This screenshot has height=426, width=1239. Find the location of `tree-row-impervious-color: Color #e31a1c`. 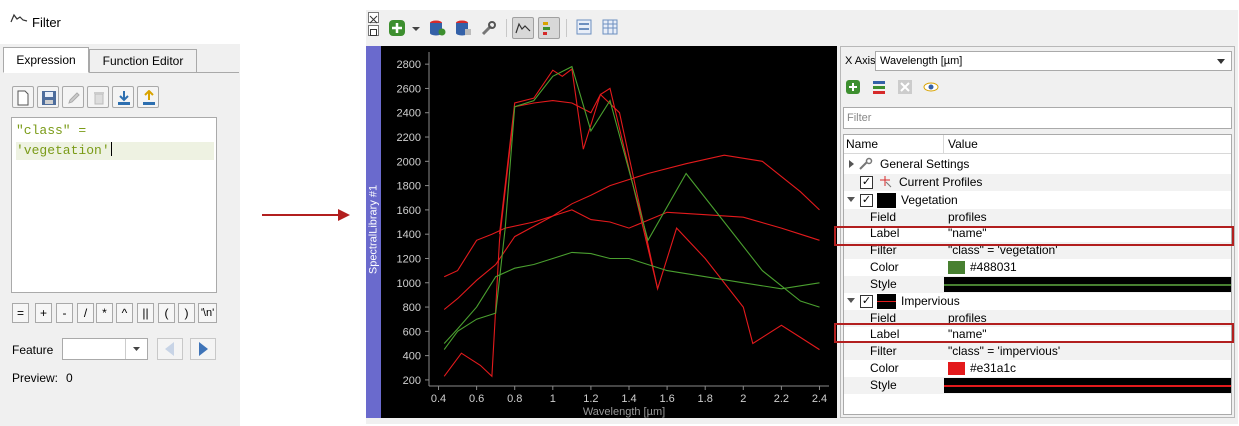

tree-row-impervious-color: Color #e31a1c is located at coordinates (1037, 368).